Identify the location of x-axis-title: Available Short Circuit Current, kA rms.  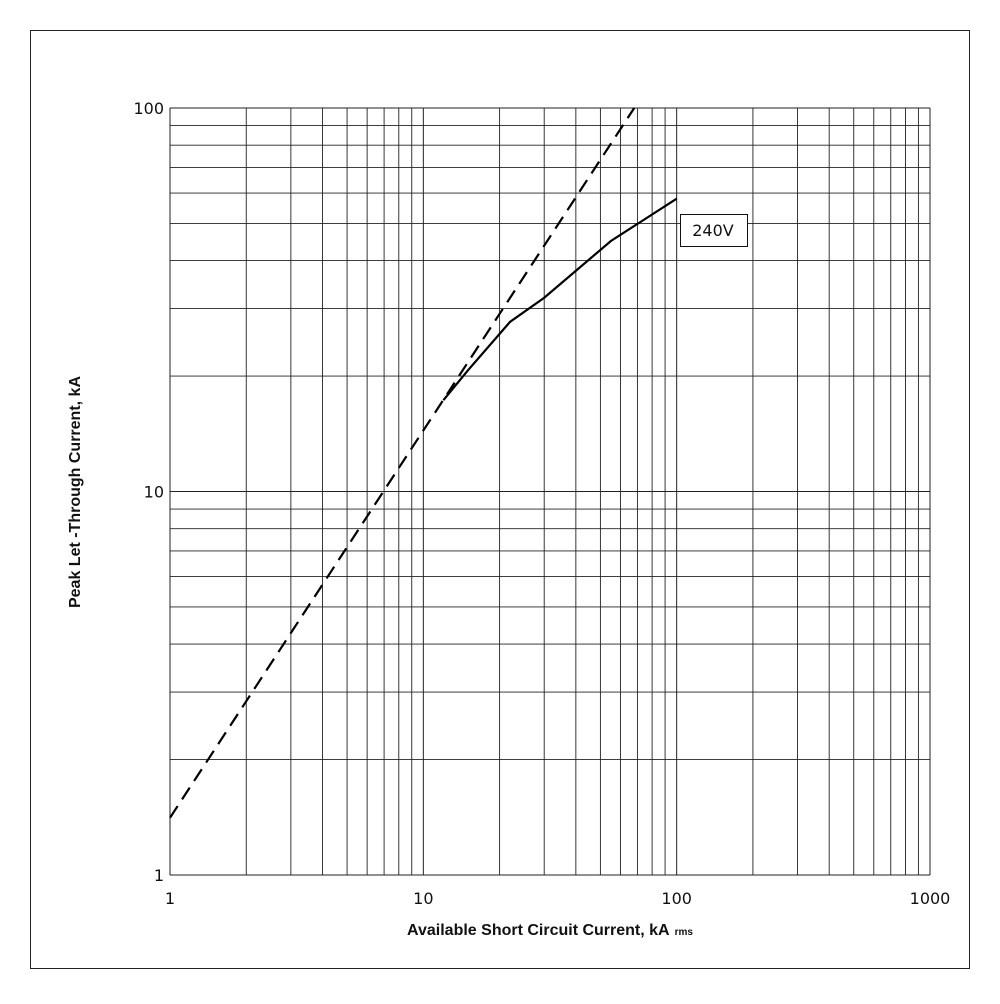
(550, 930).